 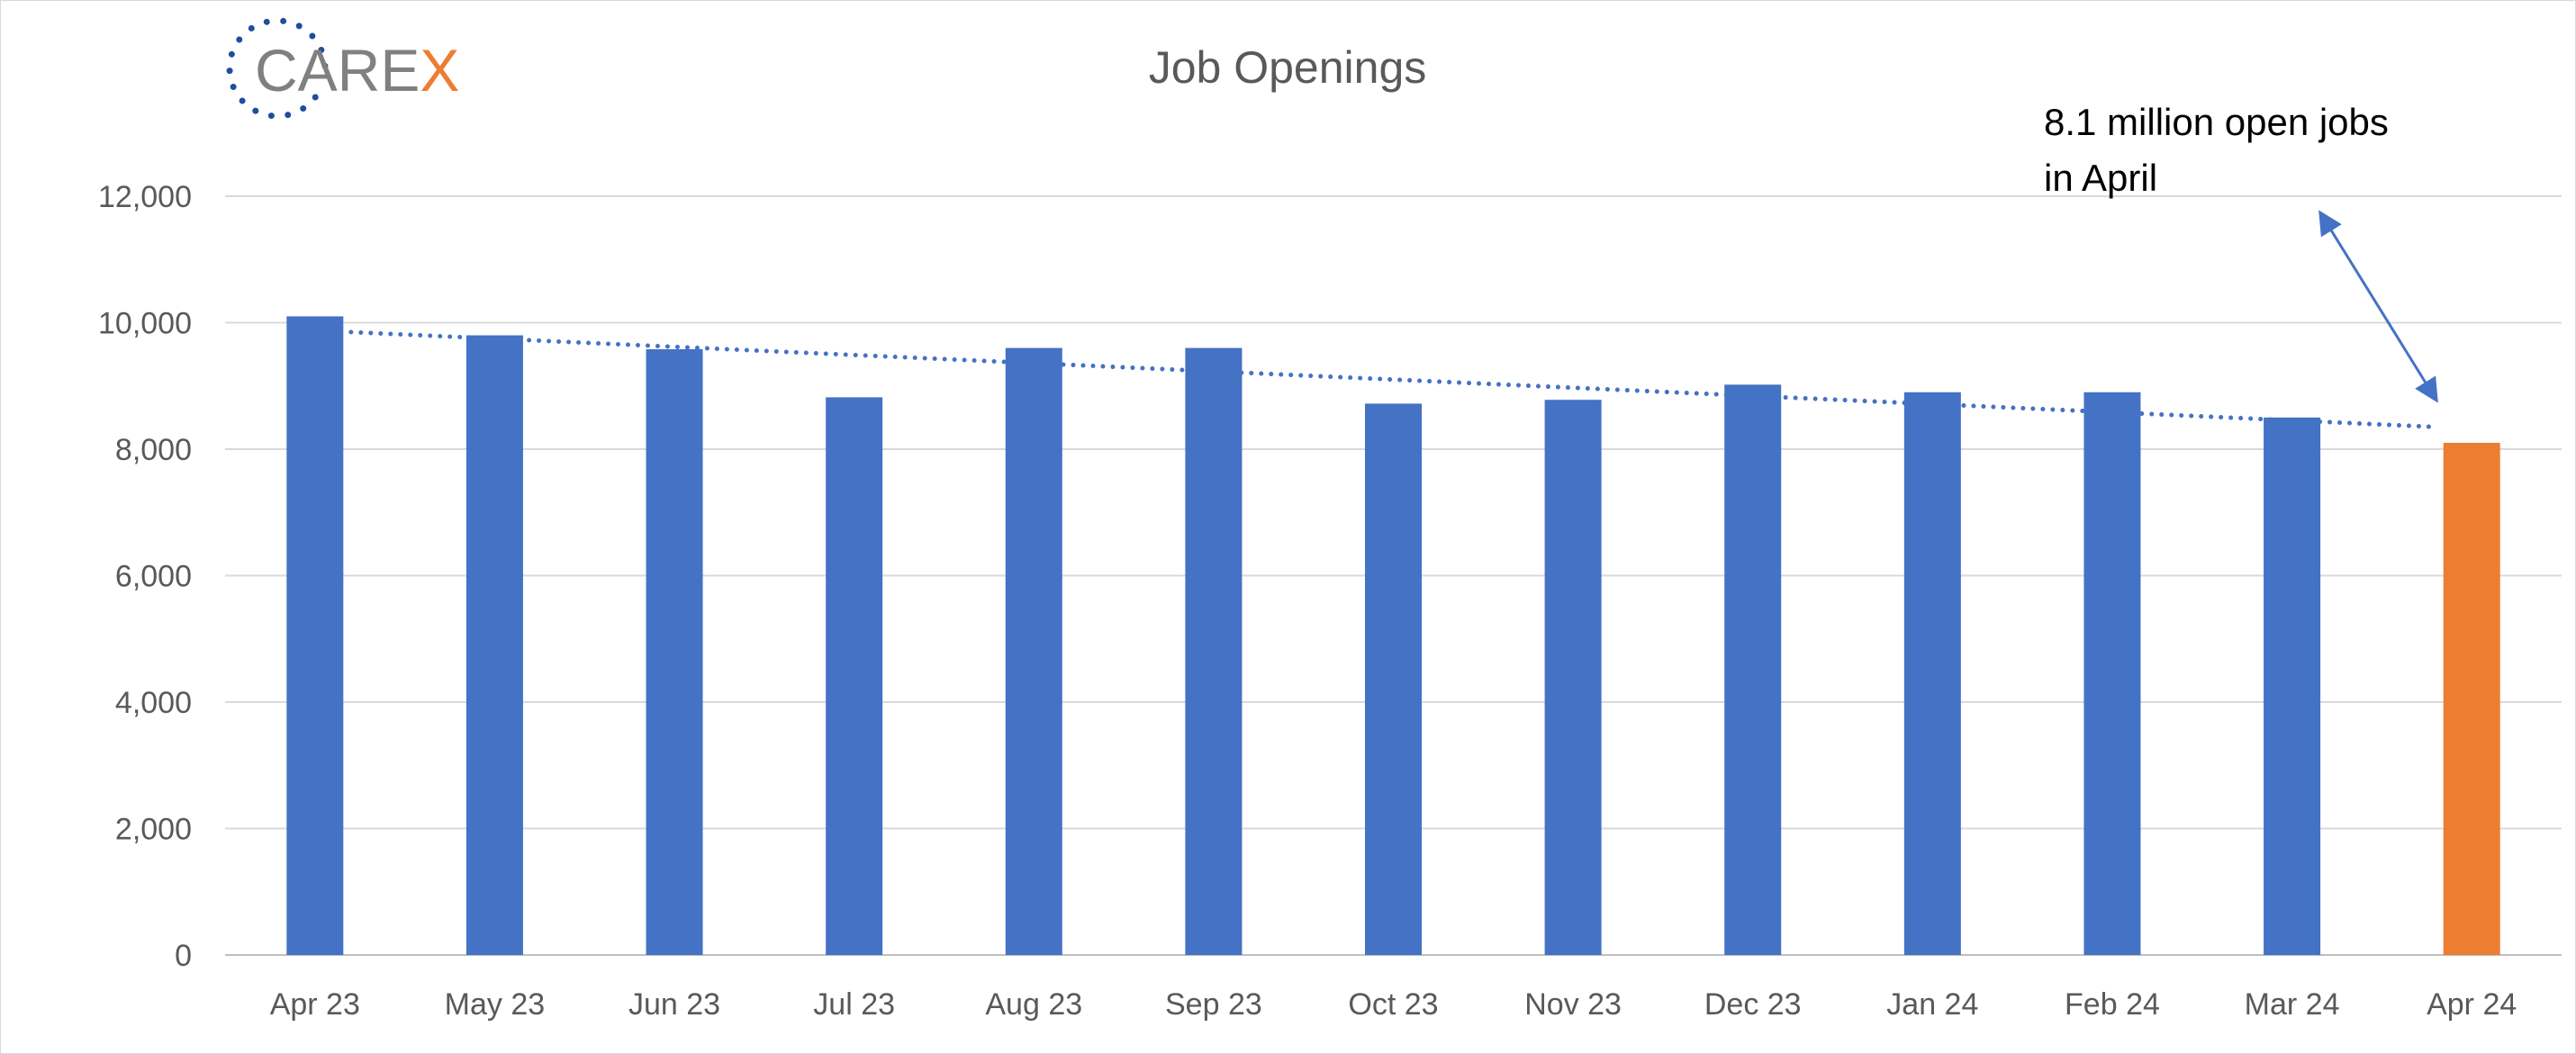 I want to click on y-tick-label: 12,000, so click(x=145, y=197).